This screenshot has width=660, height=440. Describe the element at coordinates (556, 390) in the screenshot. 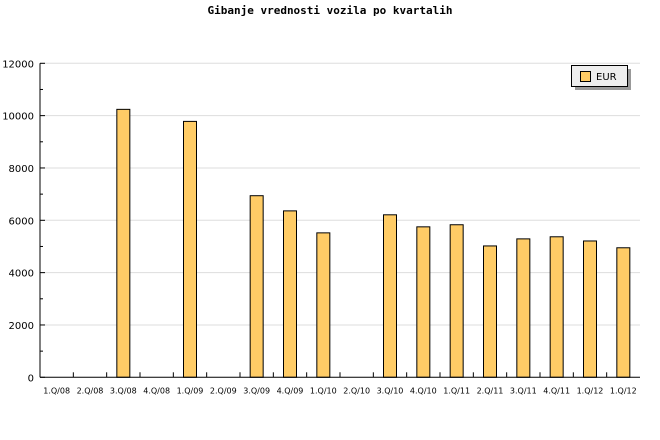

I see `x-tick-label: 4.Q/11` at that location.